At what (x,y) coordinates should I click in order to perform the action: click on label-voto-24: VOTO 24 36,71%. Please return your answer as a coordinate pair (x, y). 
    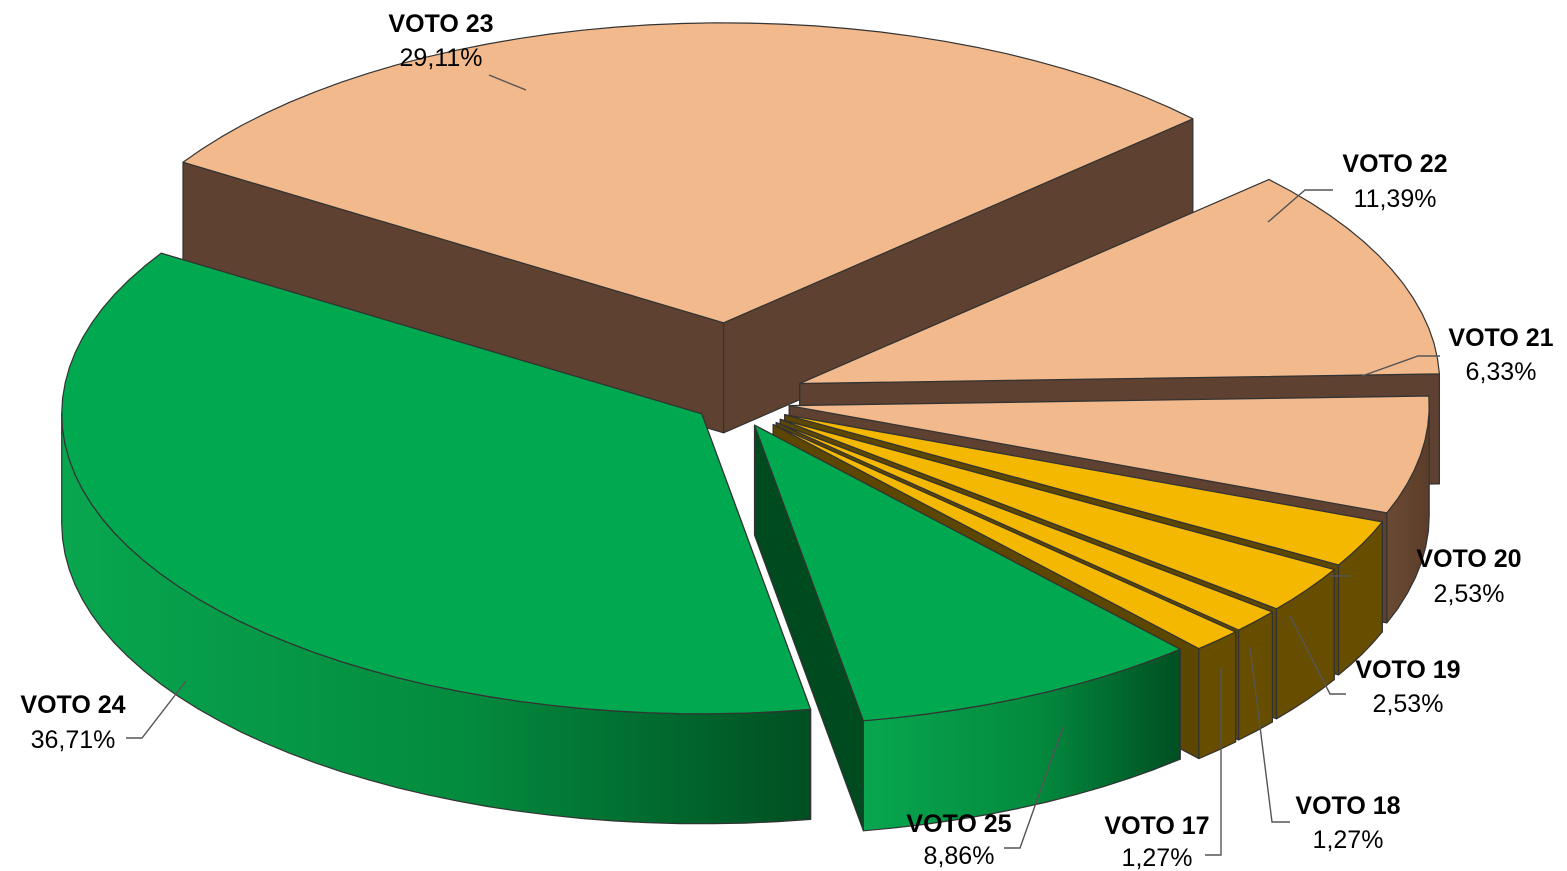
    Looking at the image, I should click on (103, 717).